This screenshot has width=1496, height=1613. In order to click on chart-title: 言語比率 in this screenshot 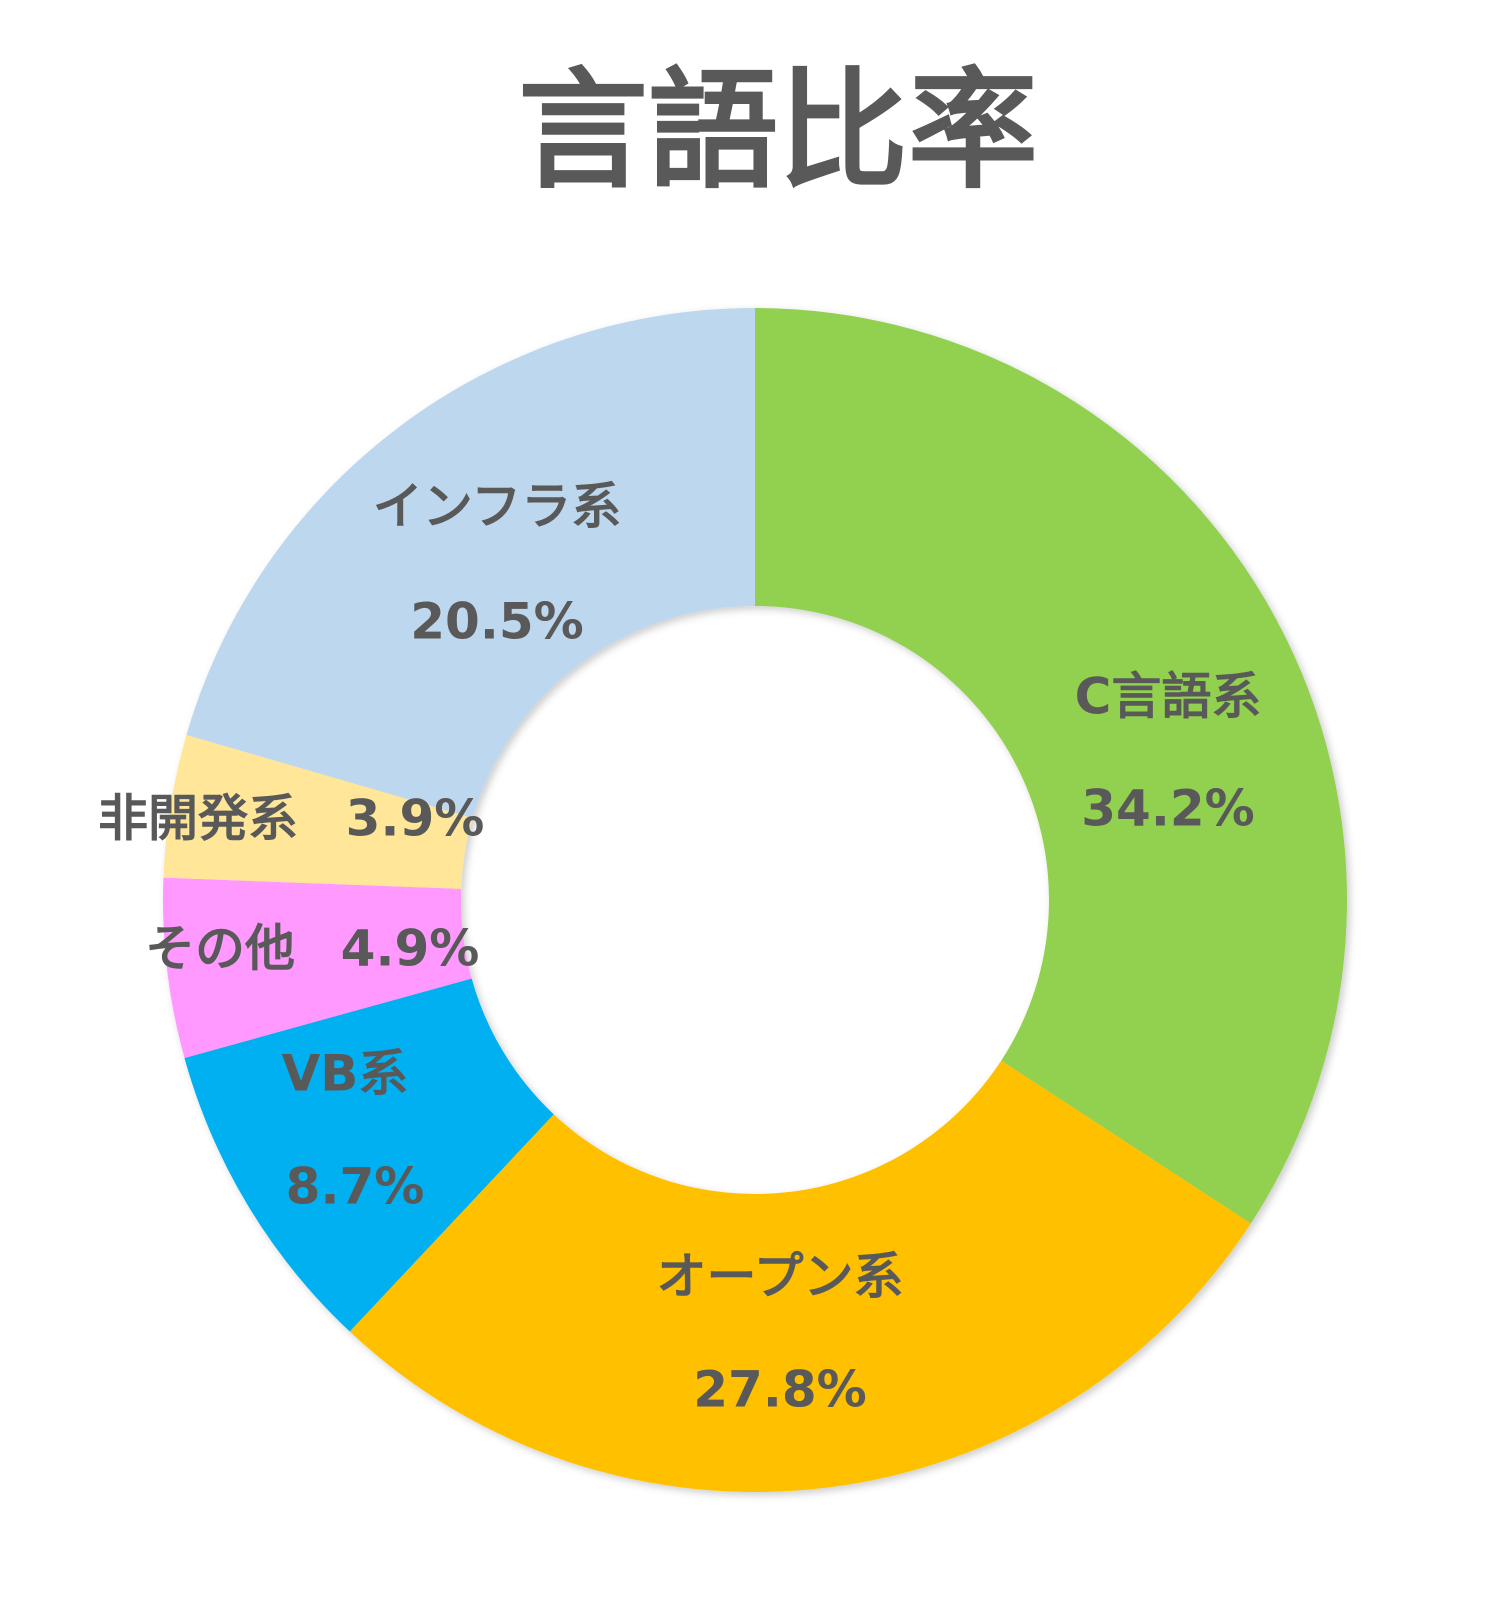, I will do `click(778, 131)`.